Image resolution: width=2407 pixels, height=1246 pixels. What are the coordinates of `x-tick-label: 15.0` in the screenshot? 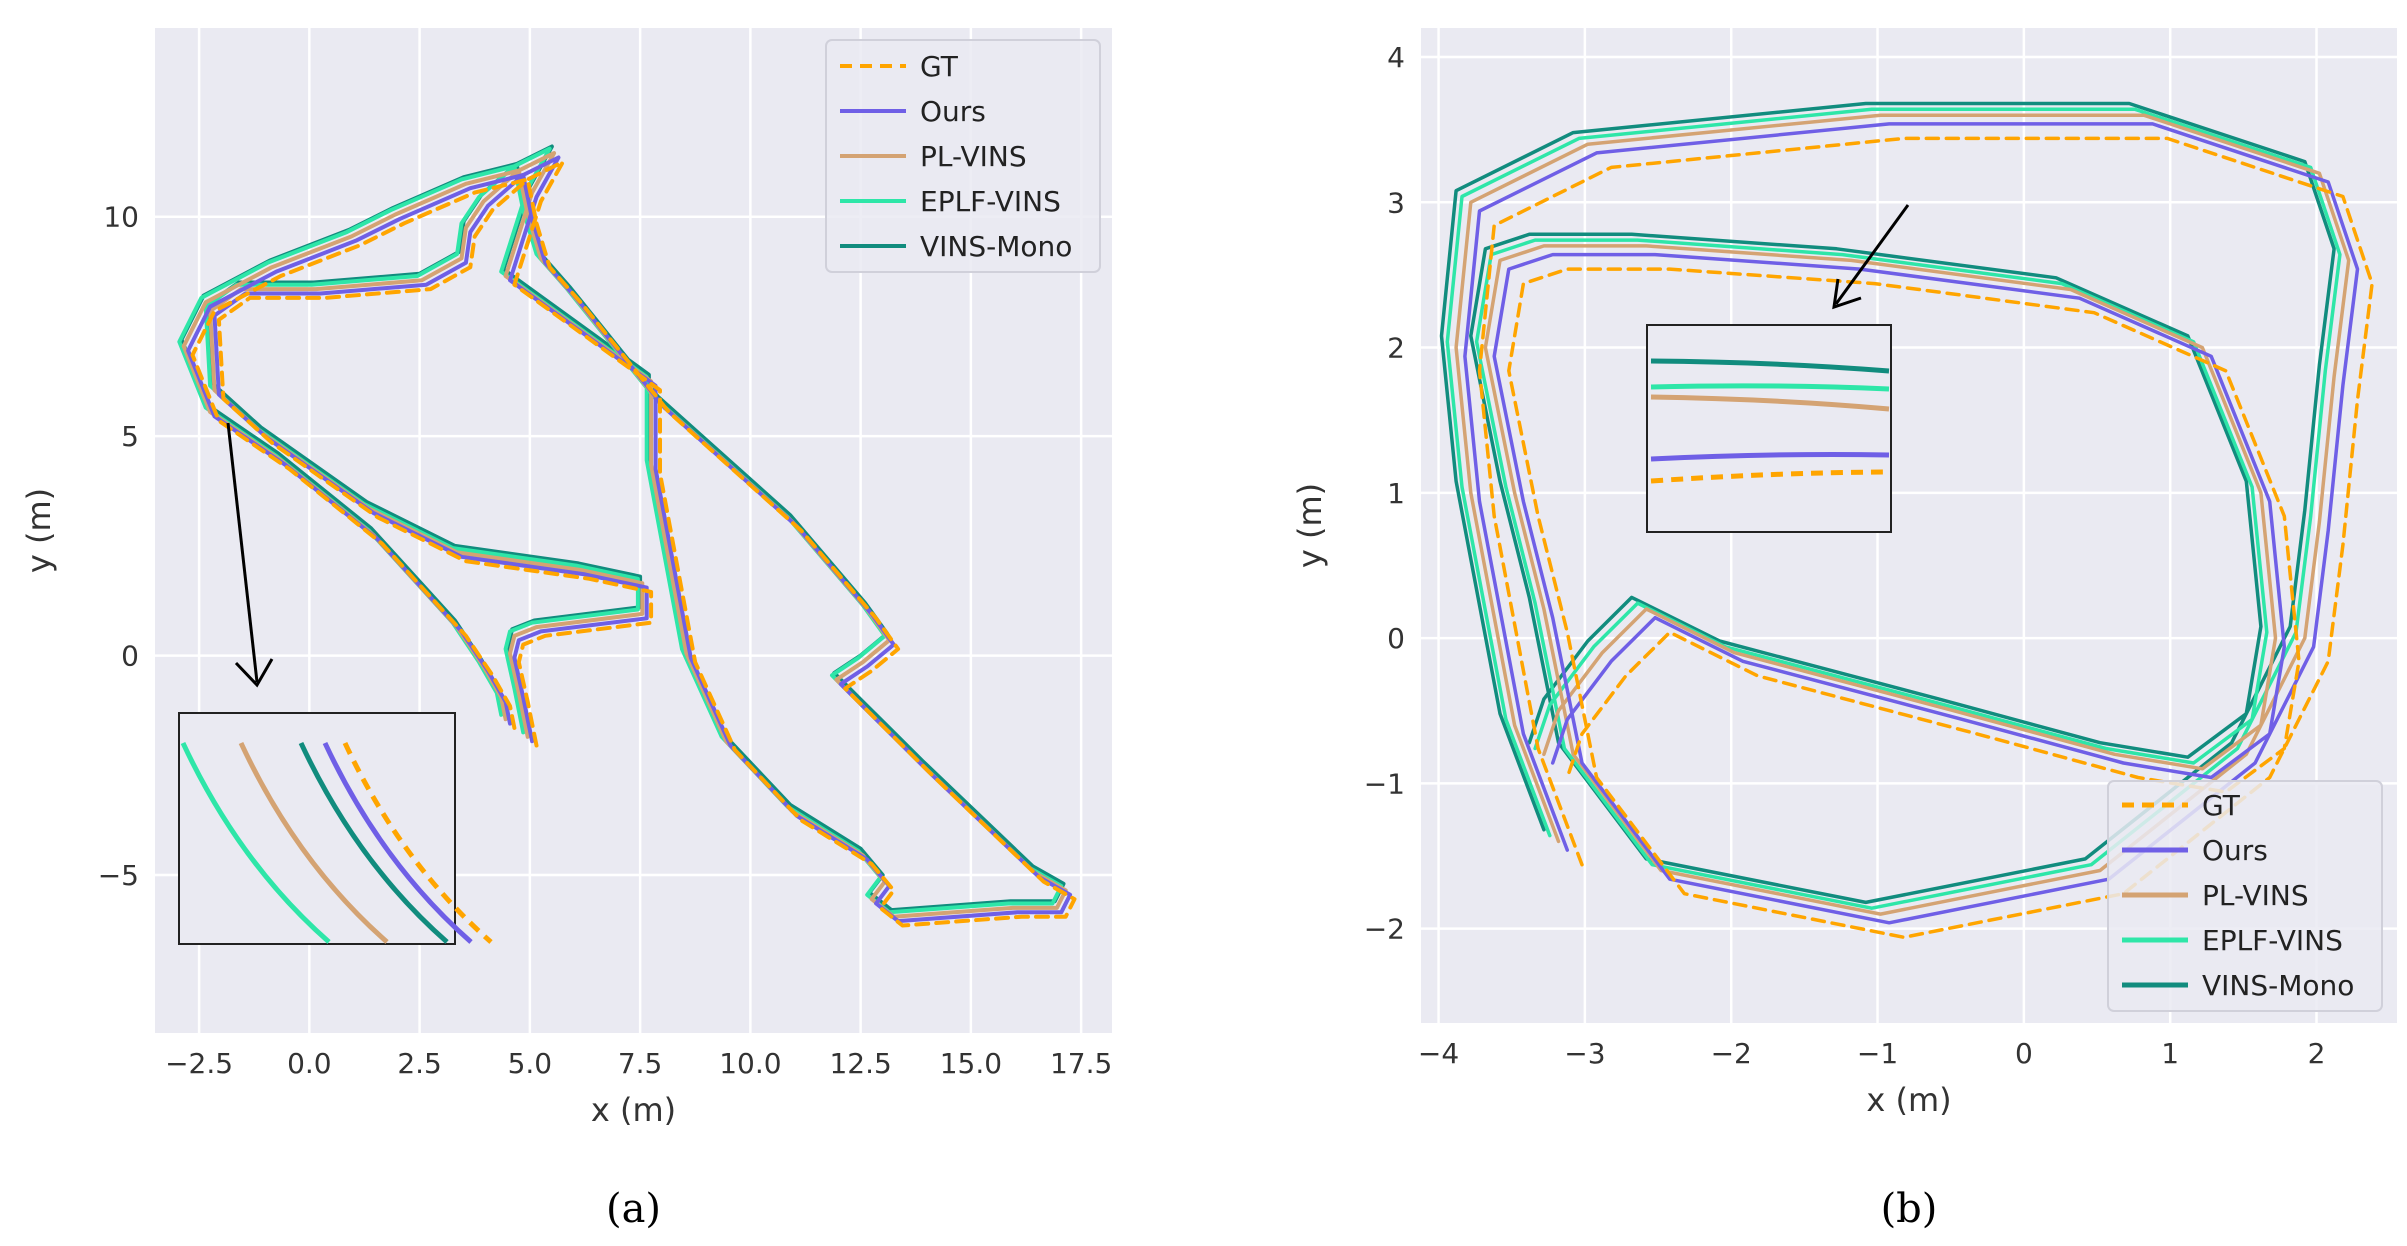 It's located at (971, 1063).